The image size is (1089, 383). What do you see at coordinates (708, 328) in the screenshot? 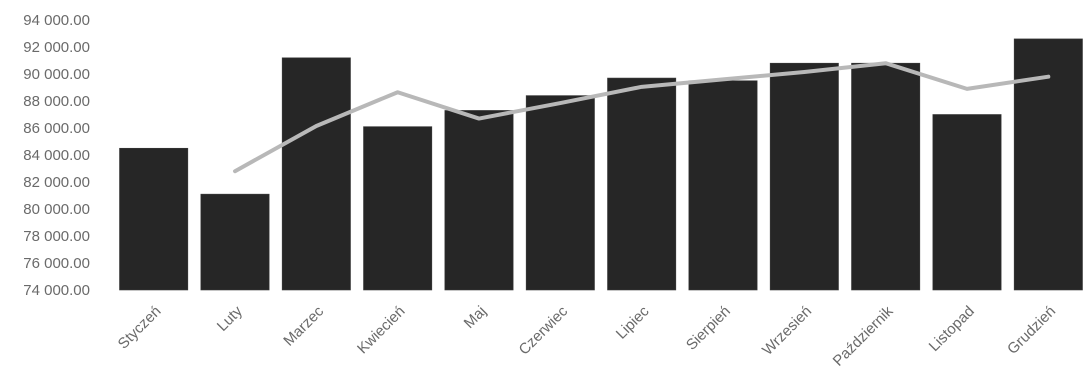
I see `x-category-label: Sierpień` at bounding box center [708, 328].